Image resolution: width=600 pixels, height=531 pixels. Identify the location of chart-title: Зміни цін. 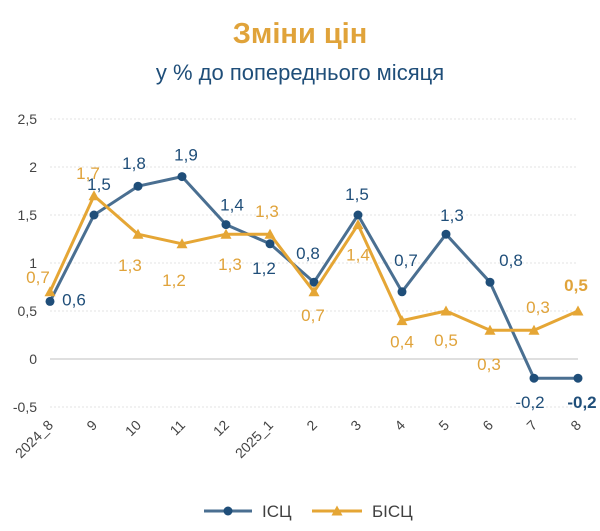
(300, 34).